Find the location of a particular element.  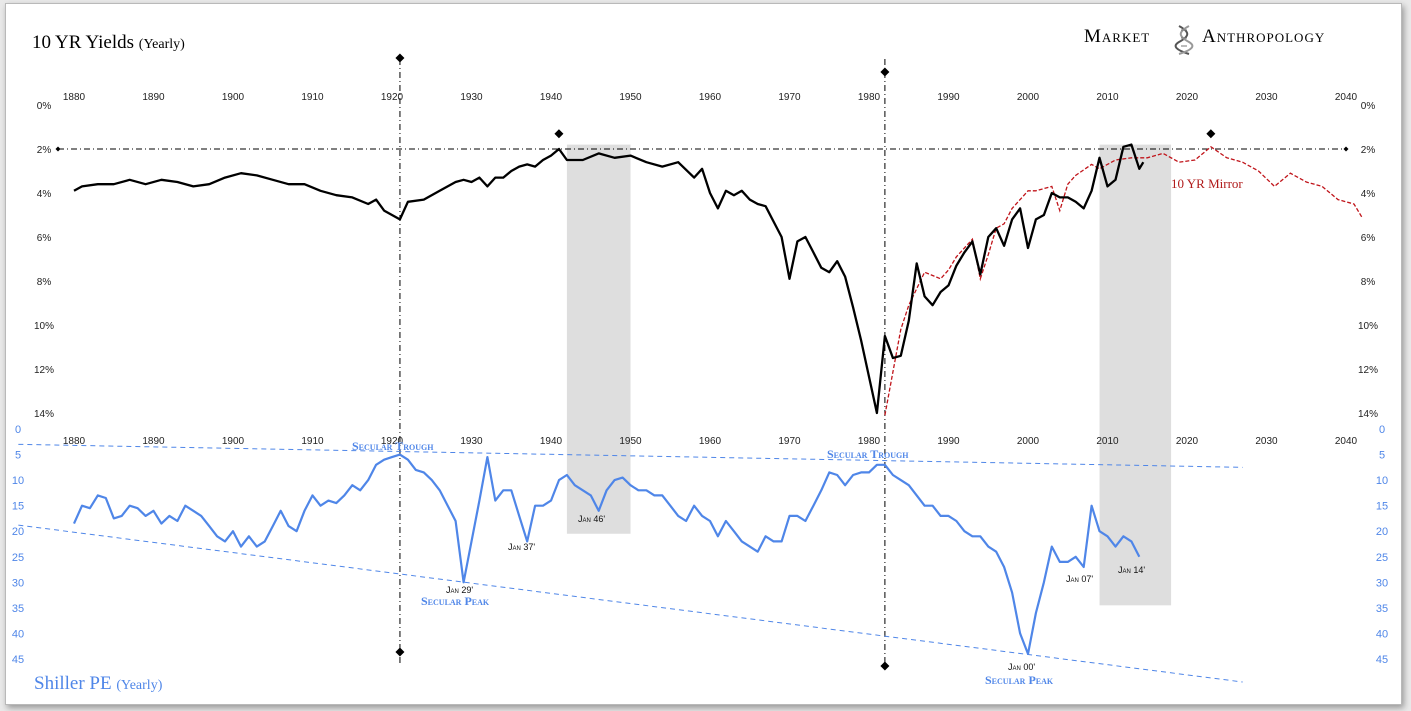

pe-y-tick-left-0: 0 is located at coordinates (18, 430).